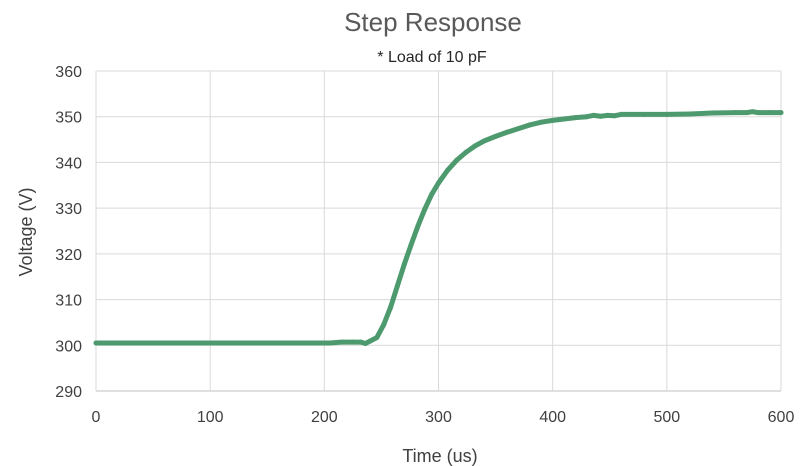  What do you see at coordinates (68, 163) in the screenshot?
I see `y-tick-label-340: 340` at bounding box center [68, 163].